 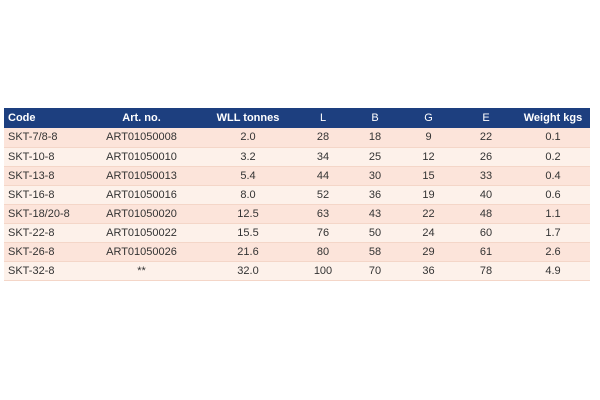 I want to click on cell-g: 19, so click(x=428, y=195).